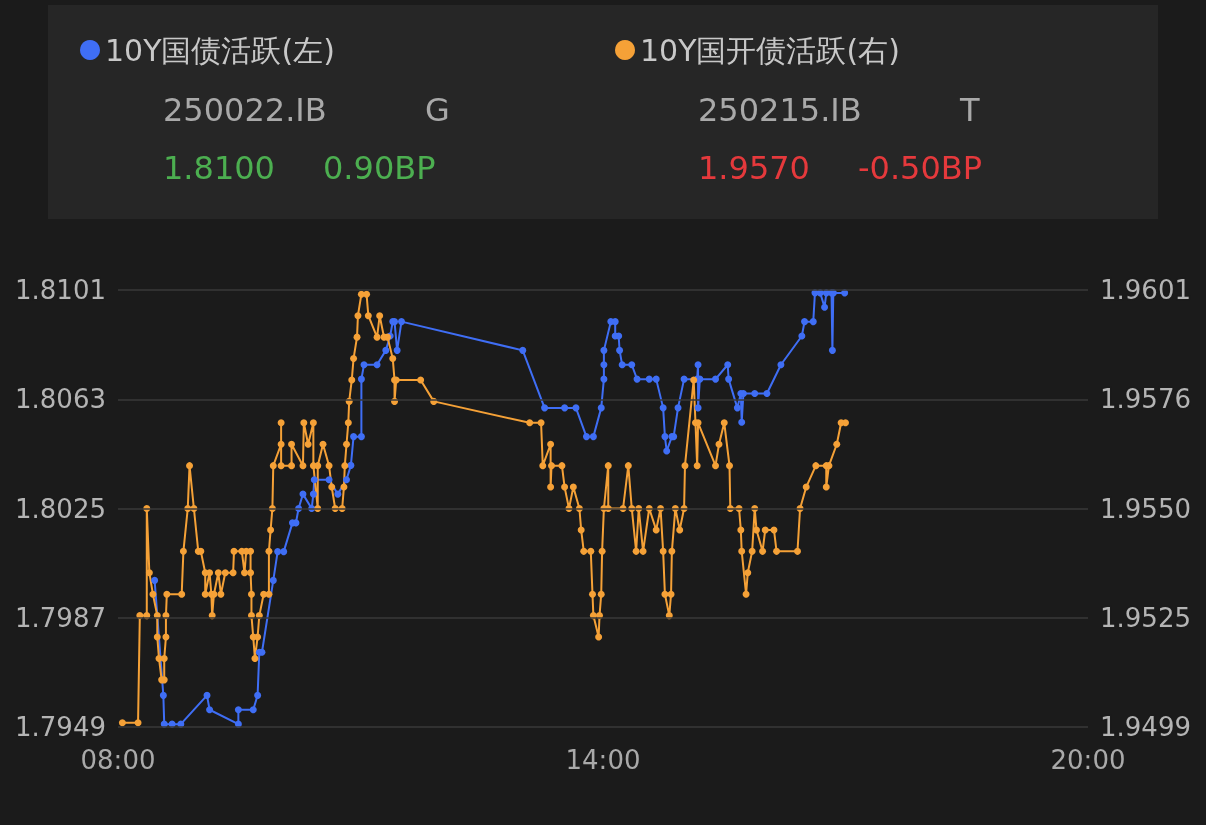 This screenshot has height=825, width=1206. Describe the element at coordinates (219, 168) in the screenshot. I see `text: 1.8100` at that location.